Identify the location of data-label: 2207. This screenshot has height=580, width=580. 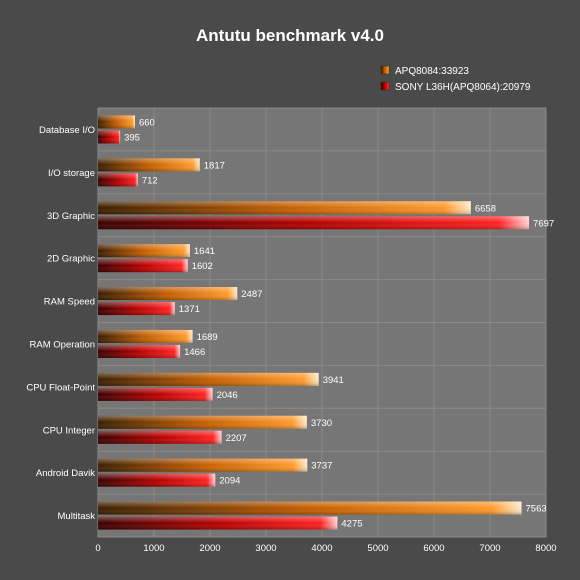
(236, 438).